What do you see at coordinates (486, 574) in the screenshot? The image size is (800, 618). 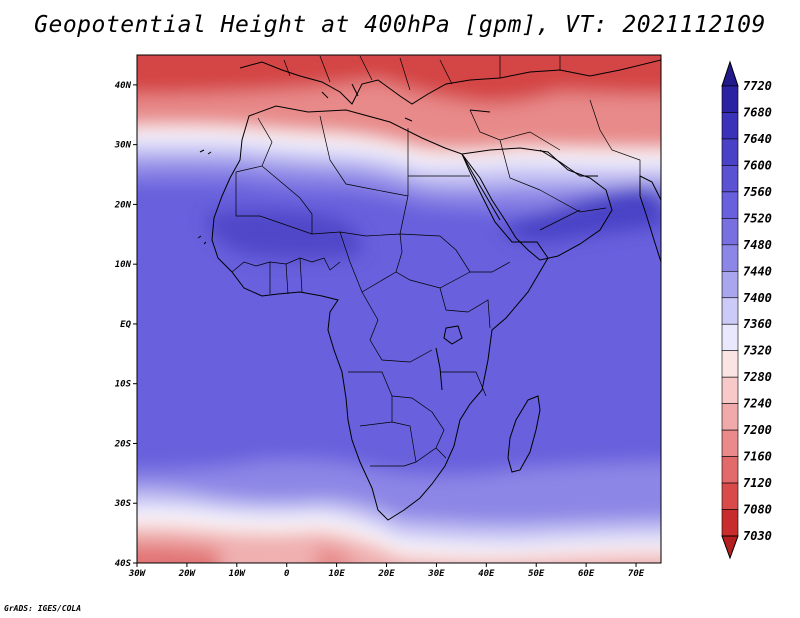 I see `x-tick-label: 40E` at bounding box center [486, 574].